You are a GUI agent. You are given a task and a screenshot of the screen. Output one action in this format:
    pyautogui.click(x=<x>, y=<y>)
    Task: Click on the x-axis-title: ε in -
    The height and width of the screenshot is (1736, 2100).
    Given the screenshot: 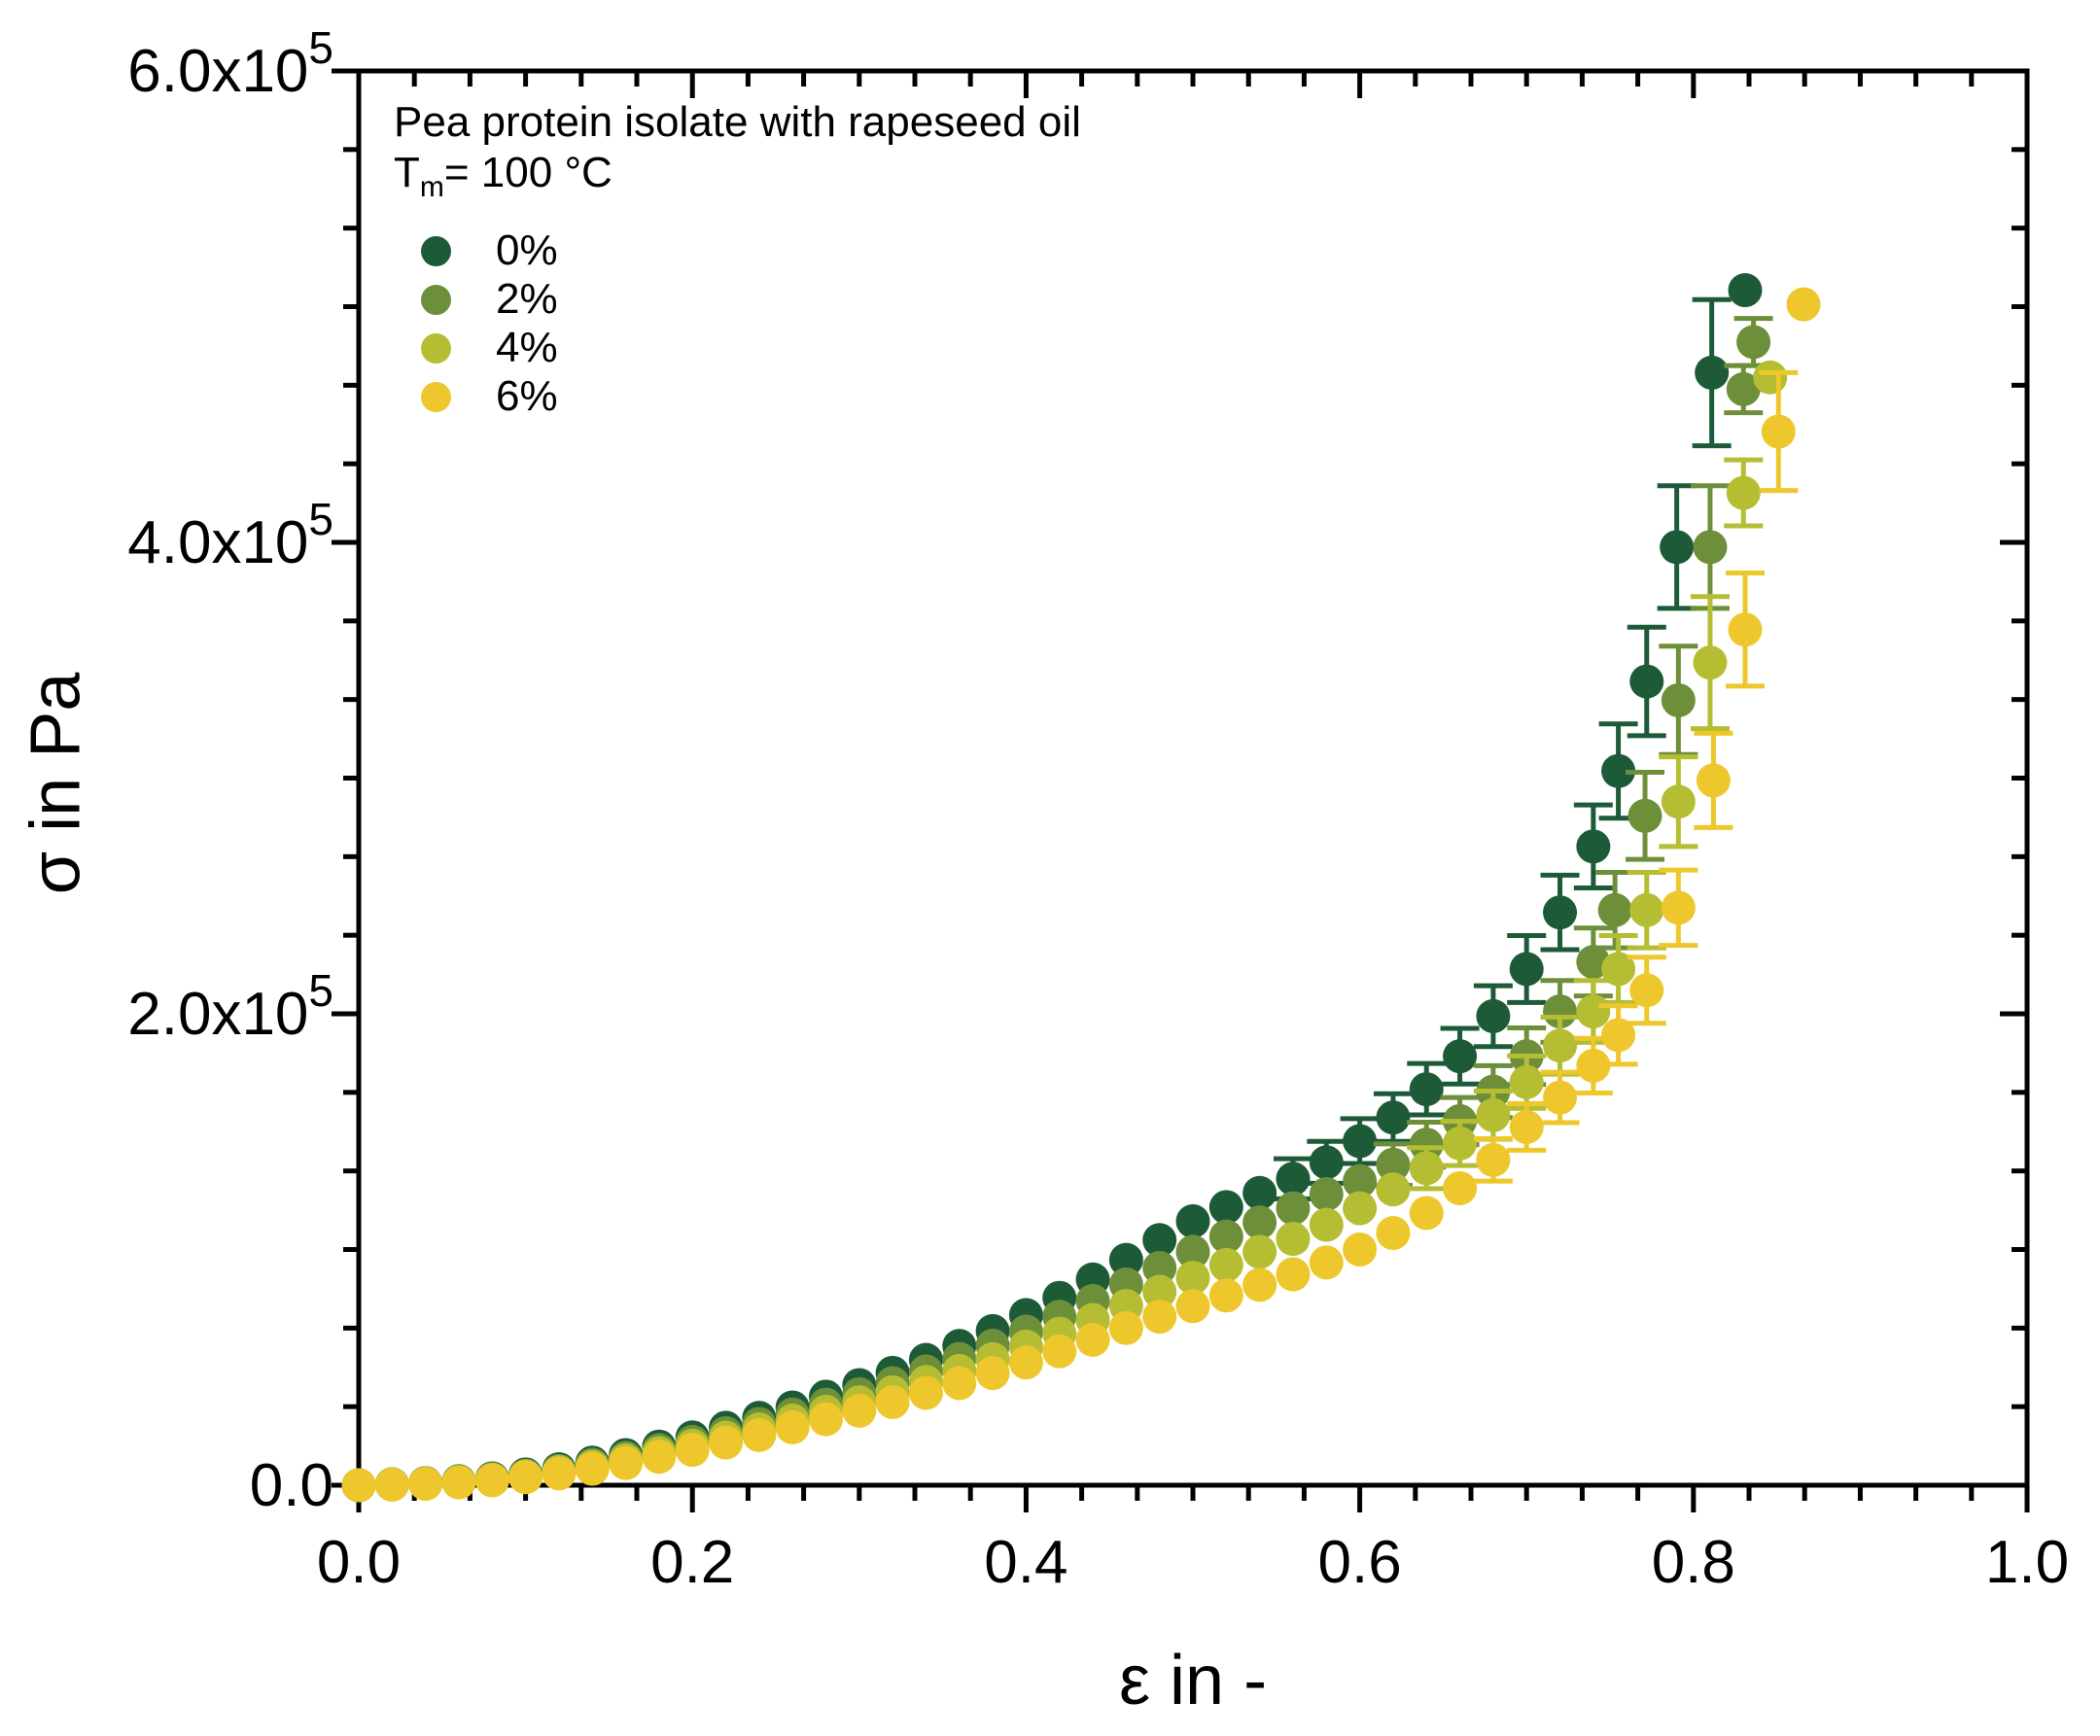 What is the action you would take?
    pyautogui.click(x=1193, y=1681)
    